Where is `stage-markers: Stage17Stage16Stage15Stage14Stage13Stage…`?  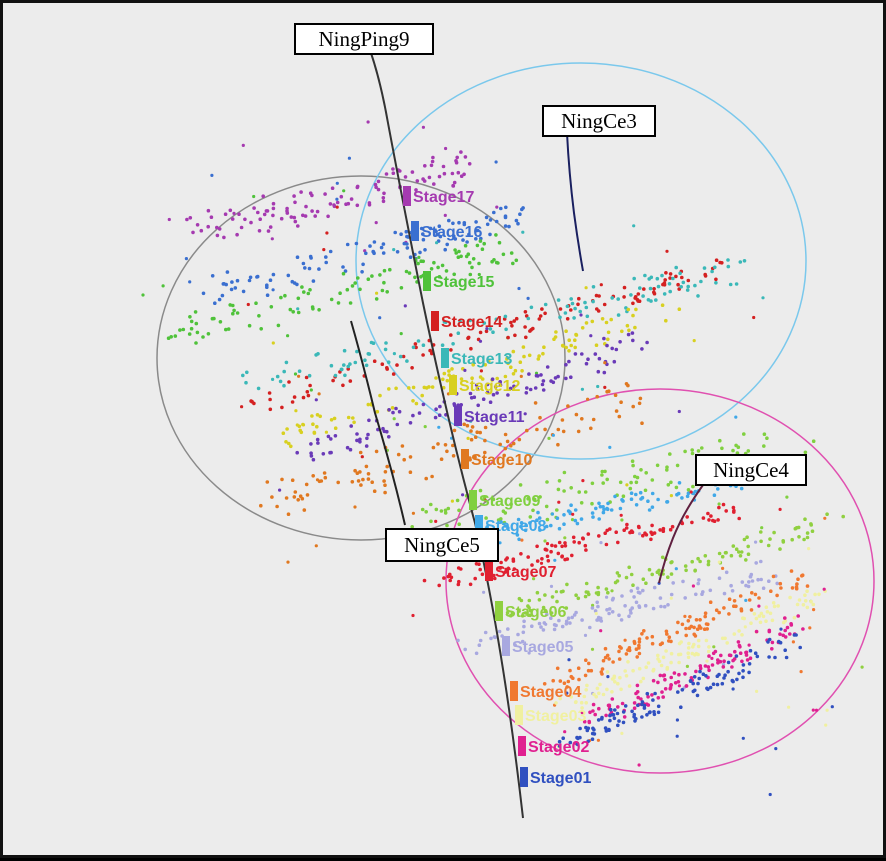 stage-markers: Stage17Stage16Stage15Stage14Stage13Stage… is located at coordinates (497, 486).